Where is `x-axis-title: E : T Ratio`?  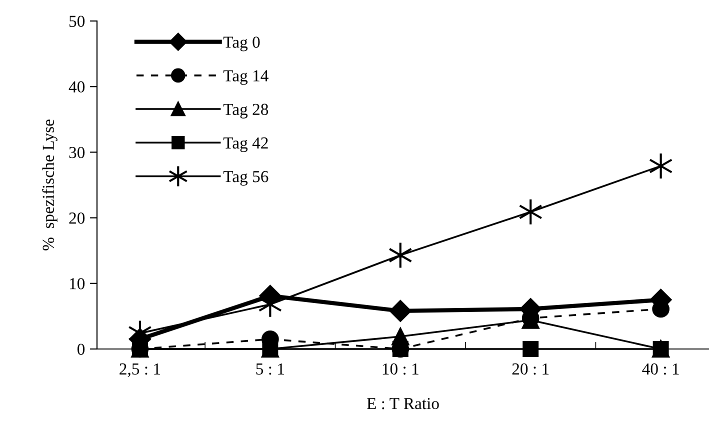
x-axis-title: E : T Ratio is located at coordinates (402, 404).